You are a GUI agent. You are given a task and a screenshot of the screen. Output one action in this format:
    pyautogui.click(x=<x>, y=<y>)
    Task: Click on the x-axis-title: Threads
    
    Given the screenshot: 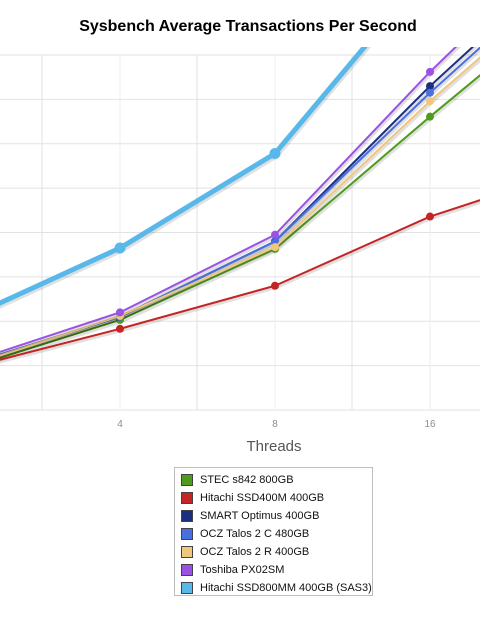 What is the action you would take?
    pyautogui.click(x=273, y=446)
    